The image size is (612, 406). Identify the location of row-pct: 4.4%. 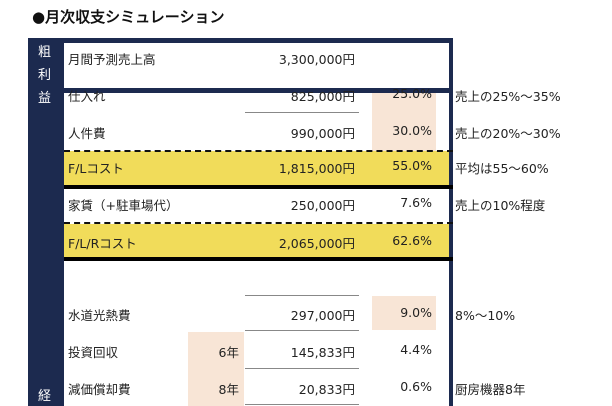
(416, 349).